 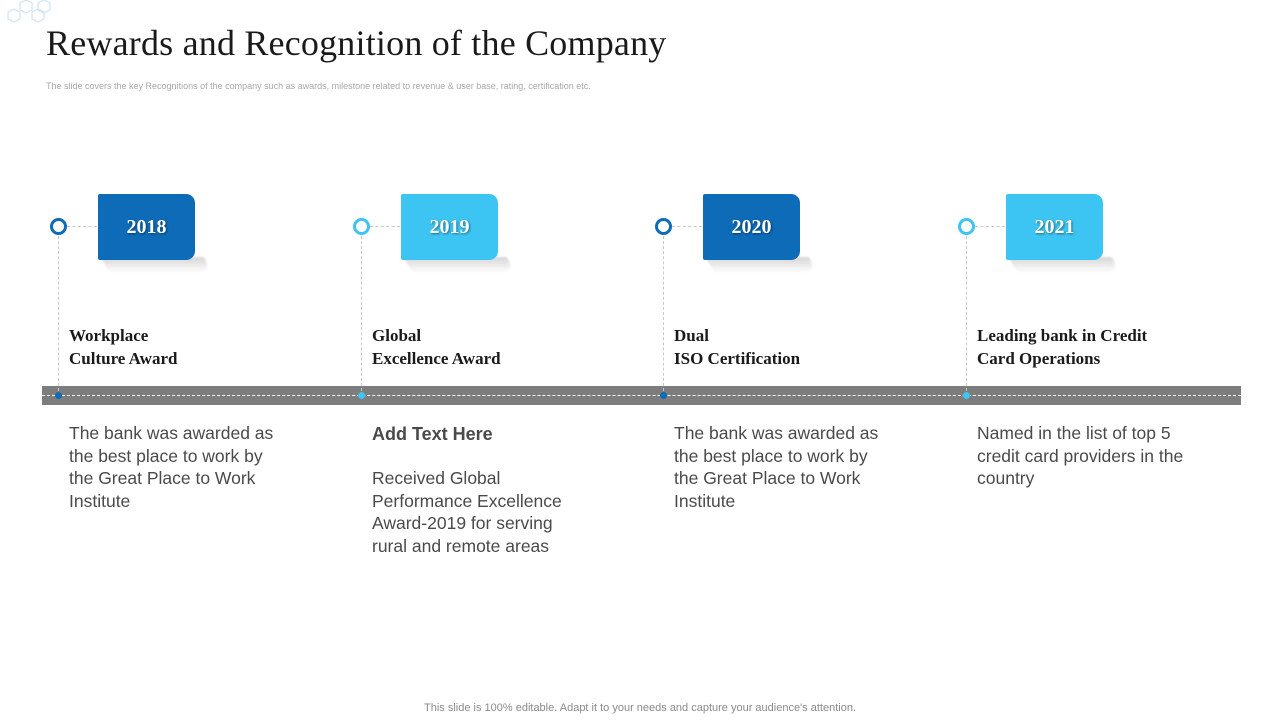 What do you see at coordinates (751, 227) in the screenshot?
I see `year-label: 2020` at bounding box center [751, 227].